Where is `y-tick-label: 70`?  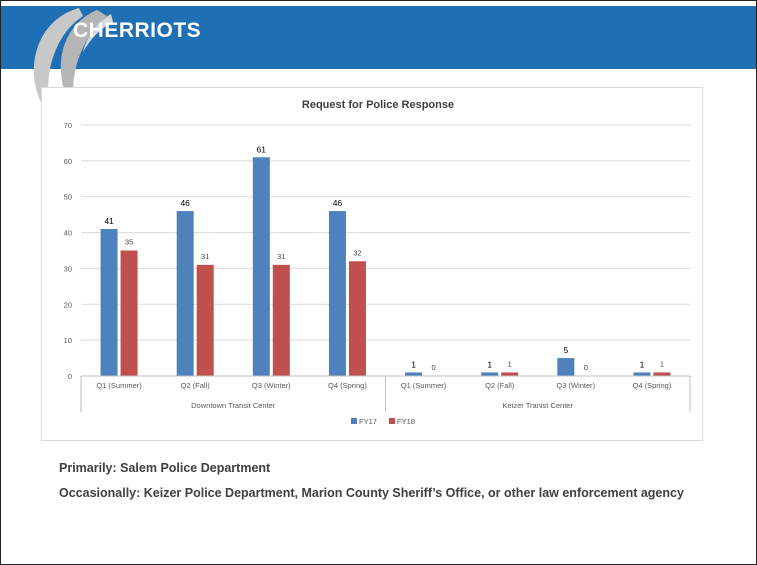 y-tick-label: 70 is located at coordinates (68, 125).